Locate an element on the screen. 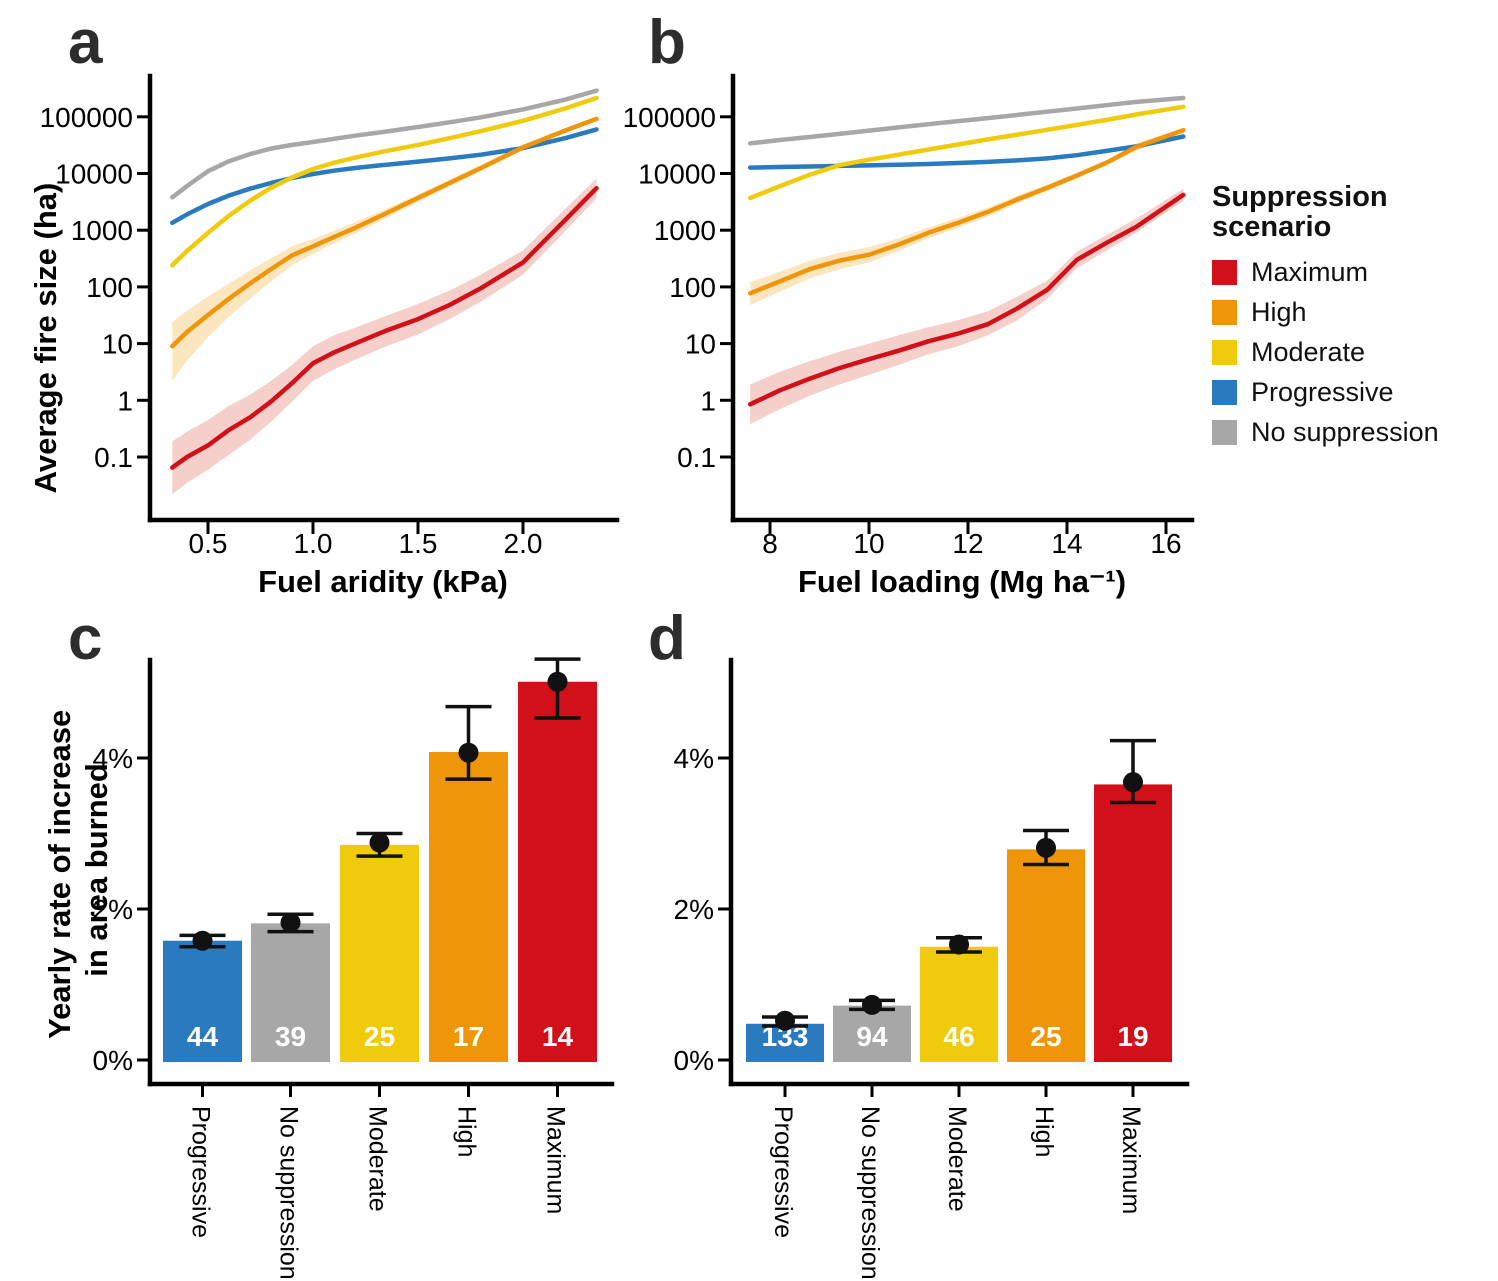 This screenshot has height=1281, width=1498. count-label-moderate: 46 is located at coordinates (958, 1036).